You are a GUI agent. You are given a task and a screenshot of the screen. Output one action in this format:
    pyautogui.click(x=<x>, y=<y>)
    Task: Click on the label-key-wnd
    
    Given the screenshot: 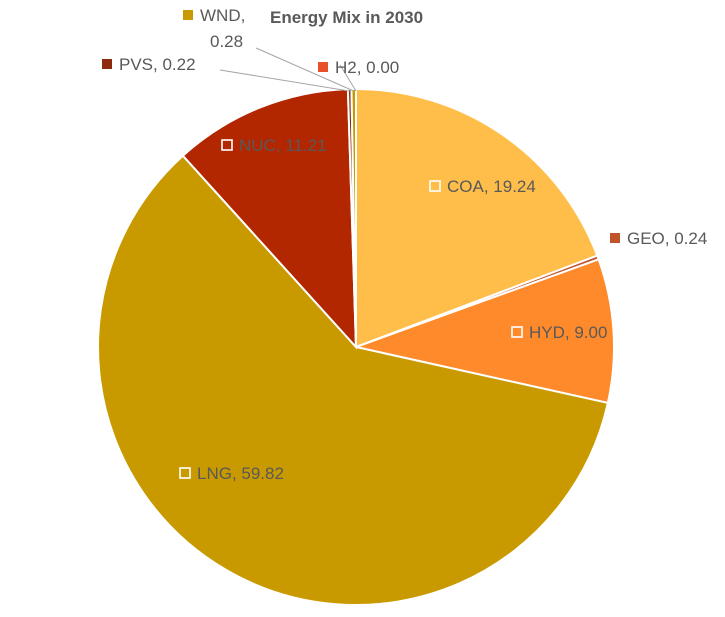 What is the action you would take?
    pyautogui.click(x=188, y=15)
    